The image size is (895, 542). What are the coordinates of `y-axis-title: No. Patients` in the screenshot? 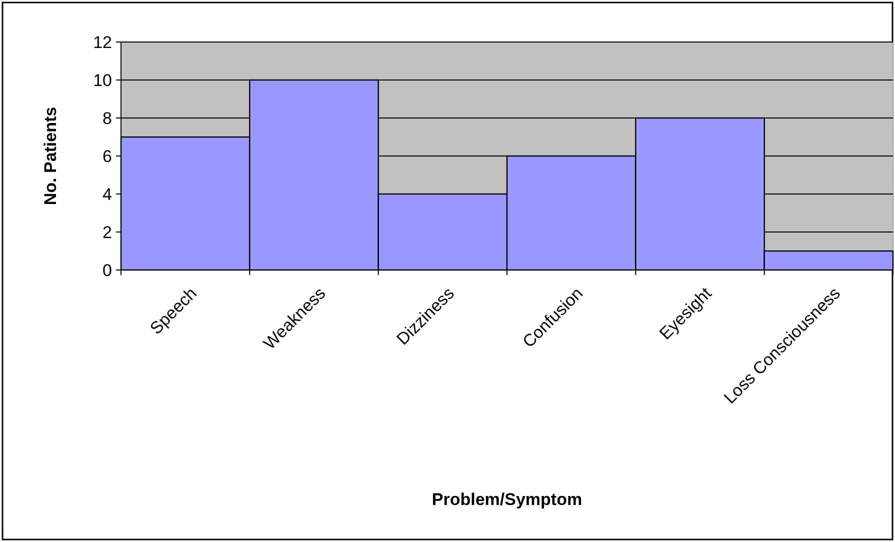 It's located at (50, 156).